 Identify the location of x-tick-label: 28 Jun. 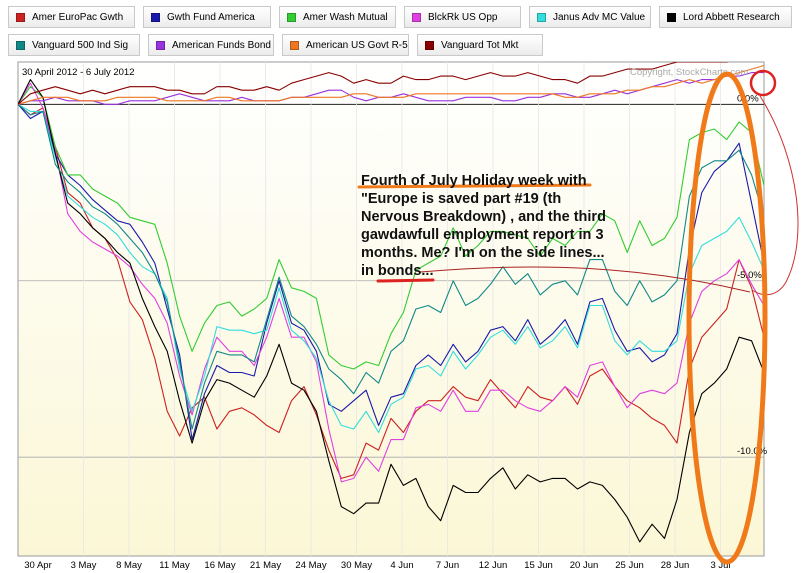
(675, 565).